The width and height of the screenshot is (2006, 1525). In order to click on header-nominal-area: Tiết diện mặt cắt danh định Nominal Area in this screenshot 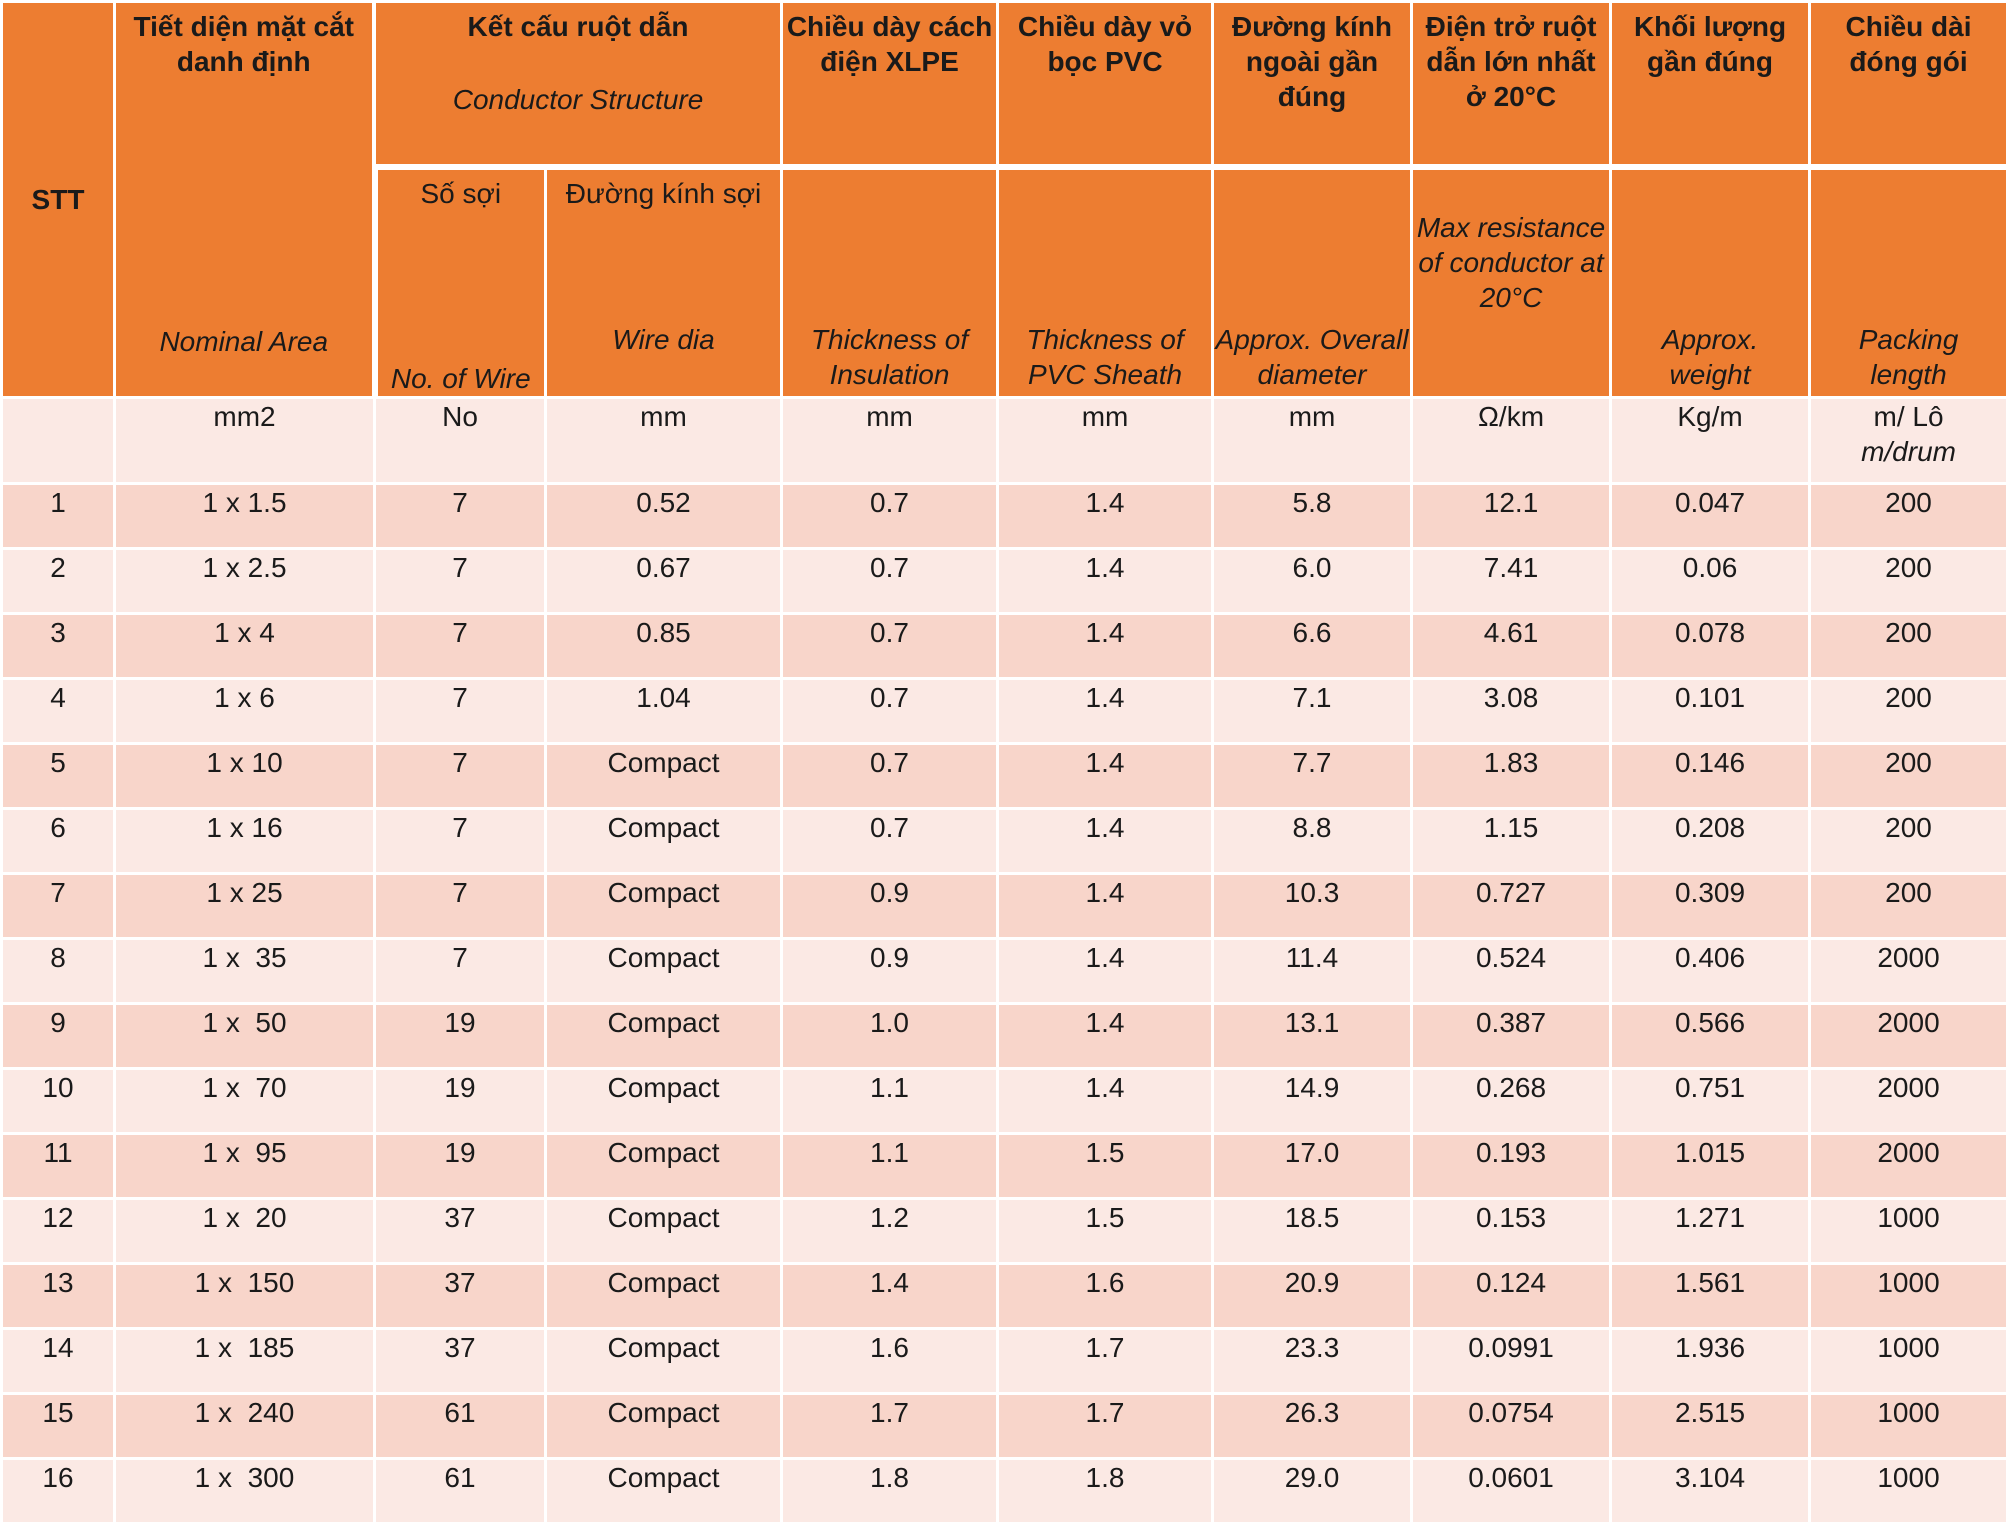, I will do `click(245, 200)`.